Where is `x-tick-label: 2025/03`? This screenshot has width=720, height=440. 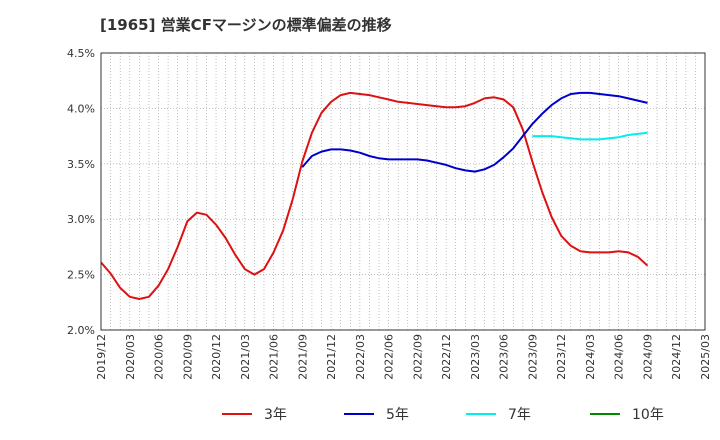
x-tick-label: 2025/03 is located at coordinates (705, 357).